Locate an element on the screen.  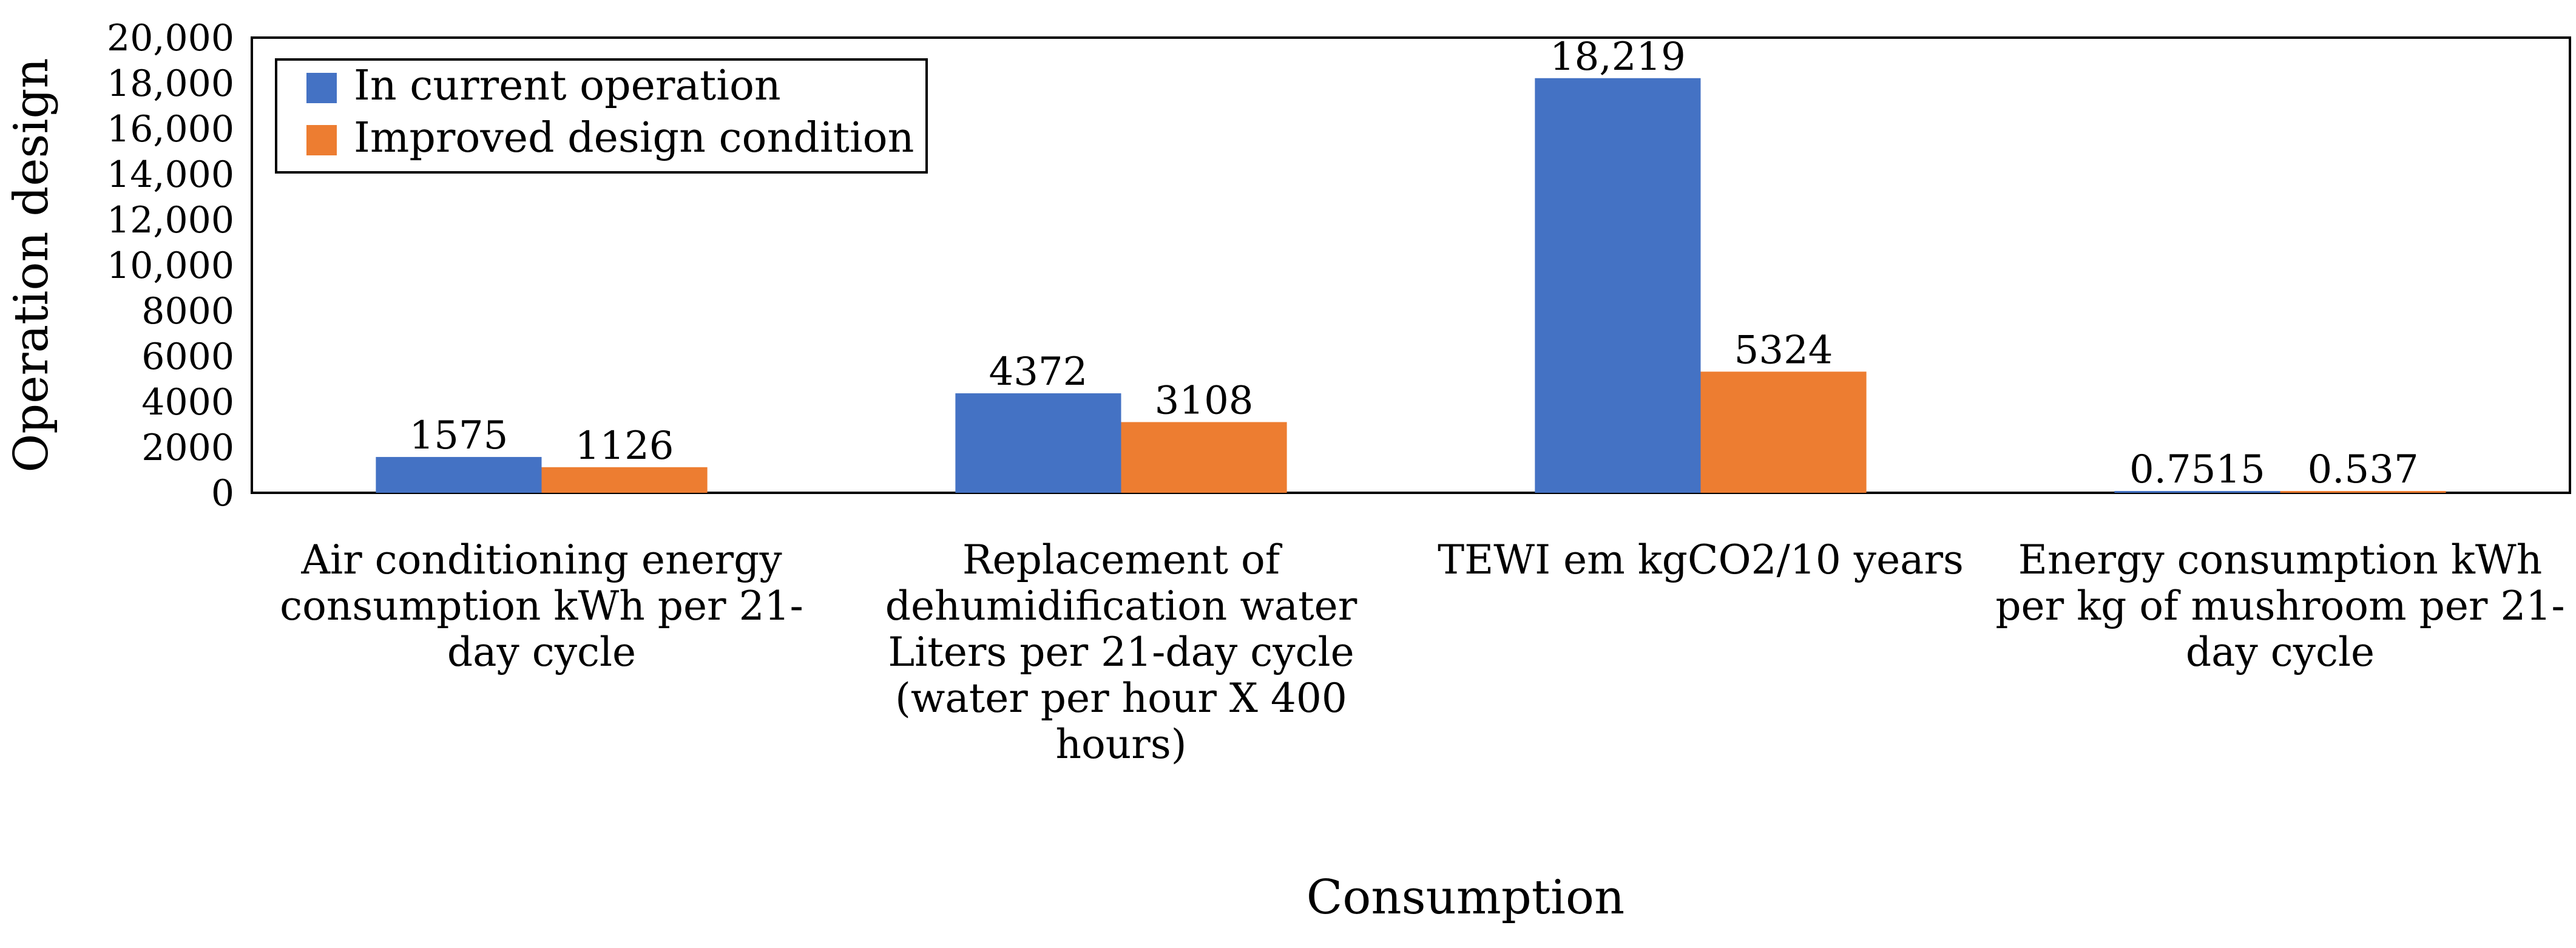
y-tick-label: 20,000 is located at coordinates (171, 38).